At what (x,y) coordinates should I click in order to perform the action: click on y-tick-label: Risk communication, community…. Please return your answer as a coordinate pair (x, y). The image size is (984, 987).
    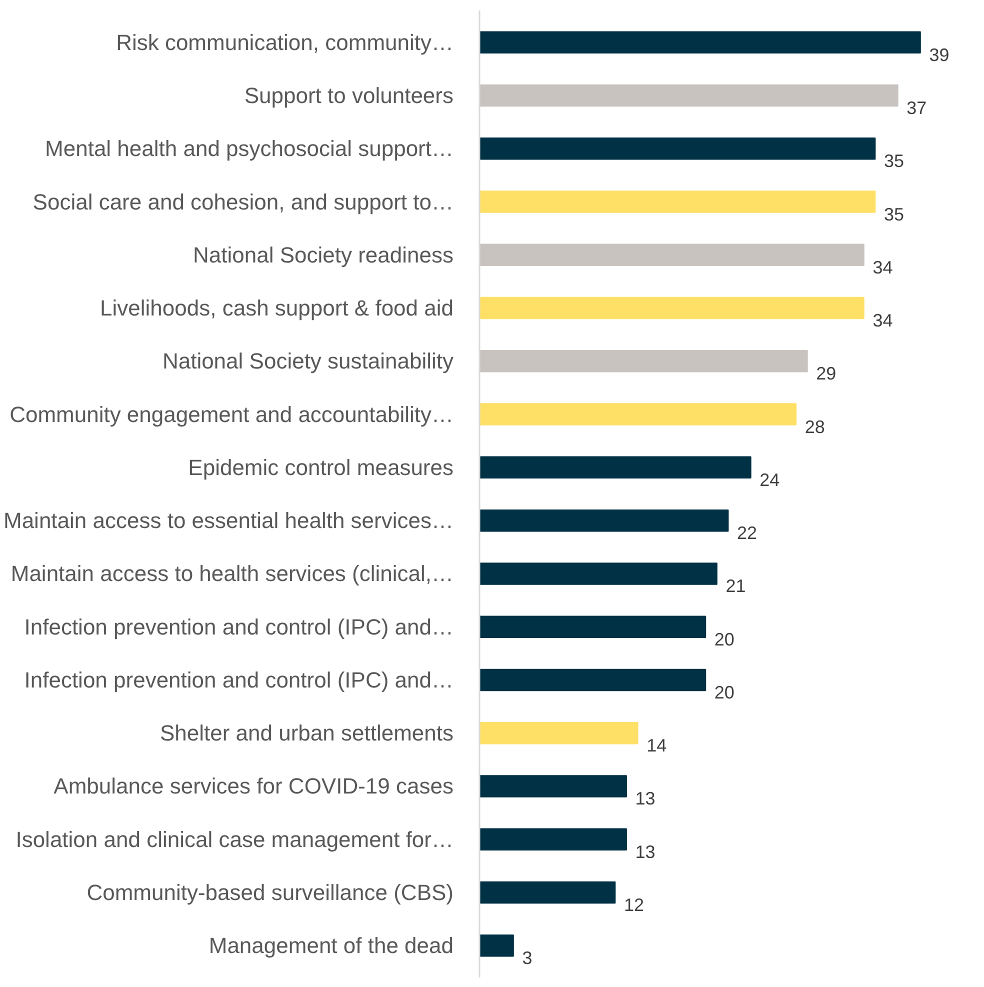
    Looking at the image, I should click on (285, 42).